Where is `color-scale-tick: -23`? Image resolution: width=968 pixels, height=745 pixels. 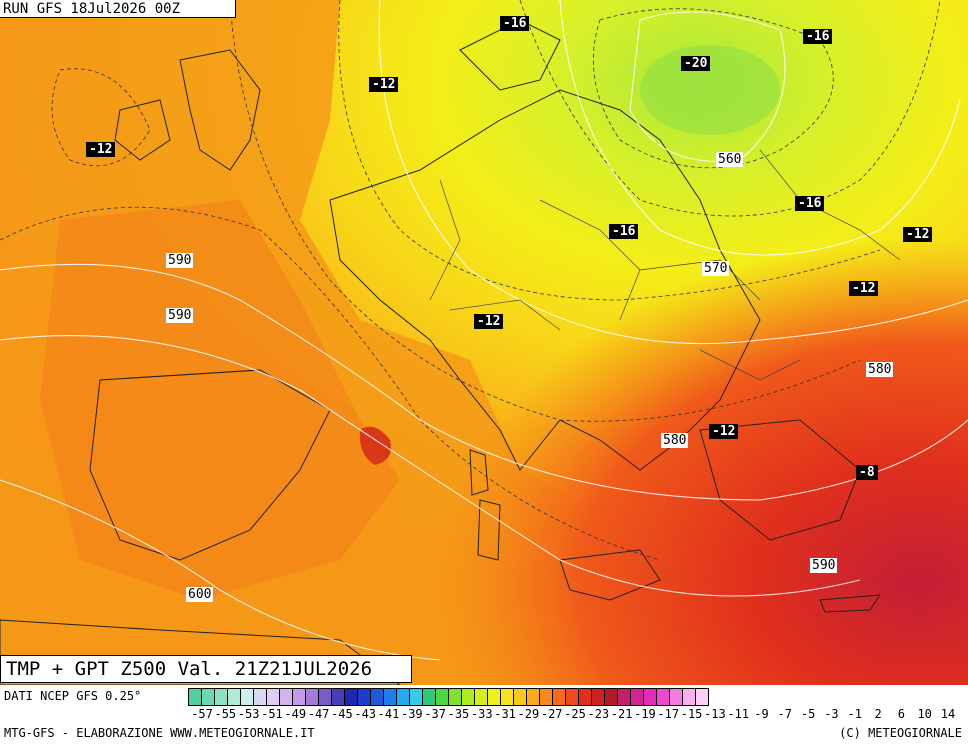
color-scale-tick: -23 is located at coordinates (598, 714).